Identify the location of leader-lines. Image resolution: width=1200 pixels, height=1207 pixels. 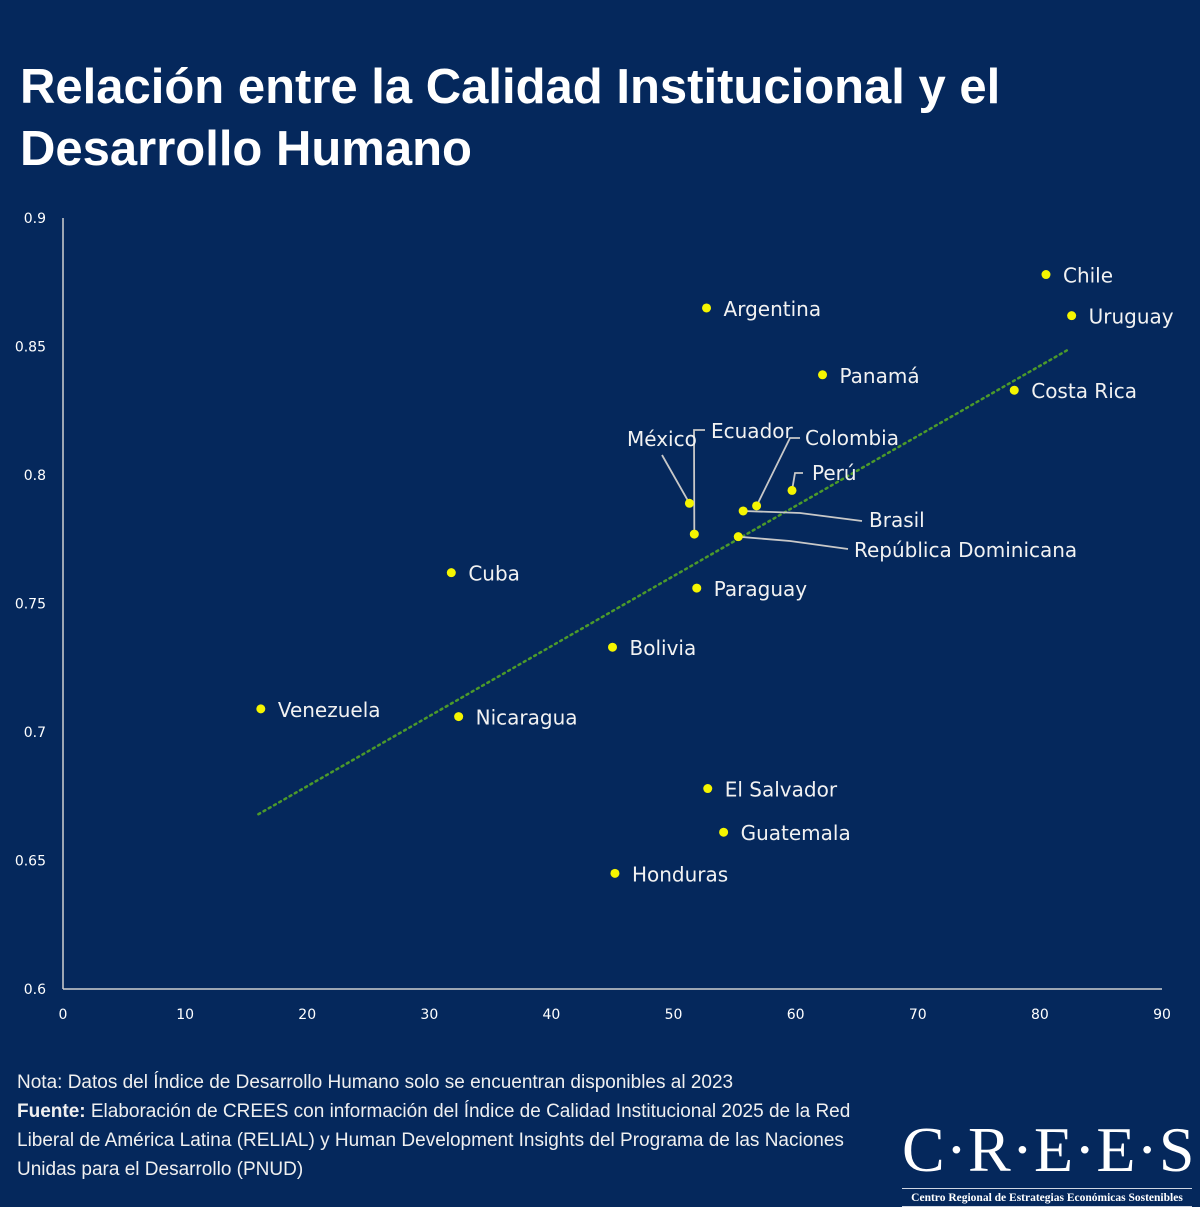
(762, 489).